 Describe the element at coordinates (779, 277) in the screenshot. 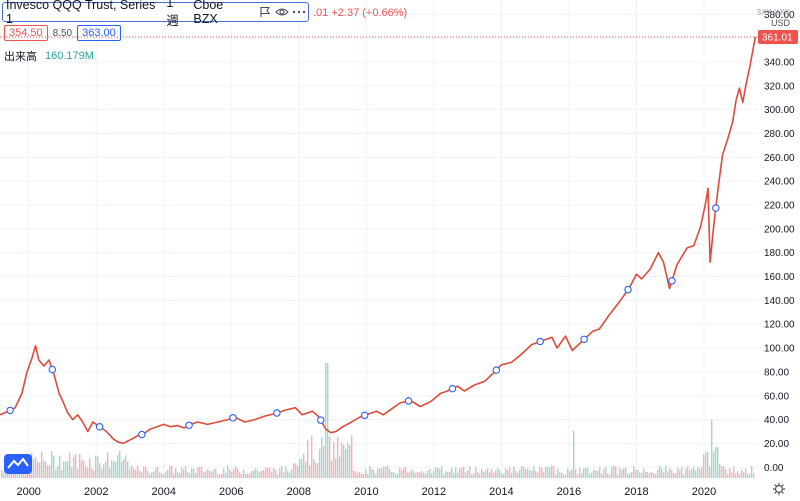

I see `y-tick-label: 160.00` at that location.